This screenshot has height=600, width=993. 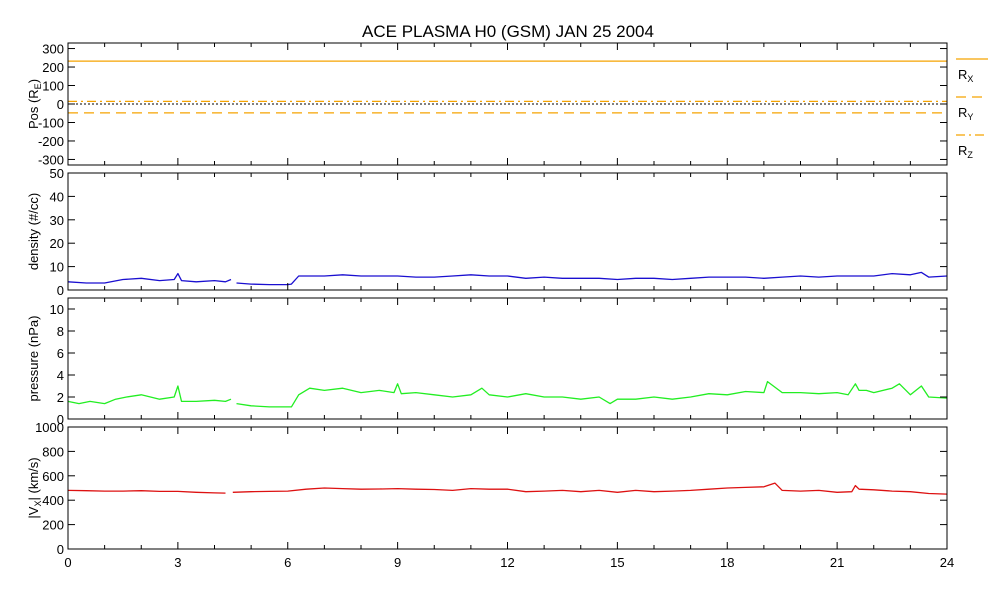 I want to click on y-axis-label-subscript: E, so click(x=38, y=86).